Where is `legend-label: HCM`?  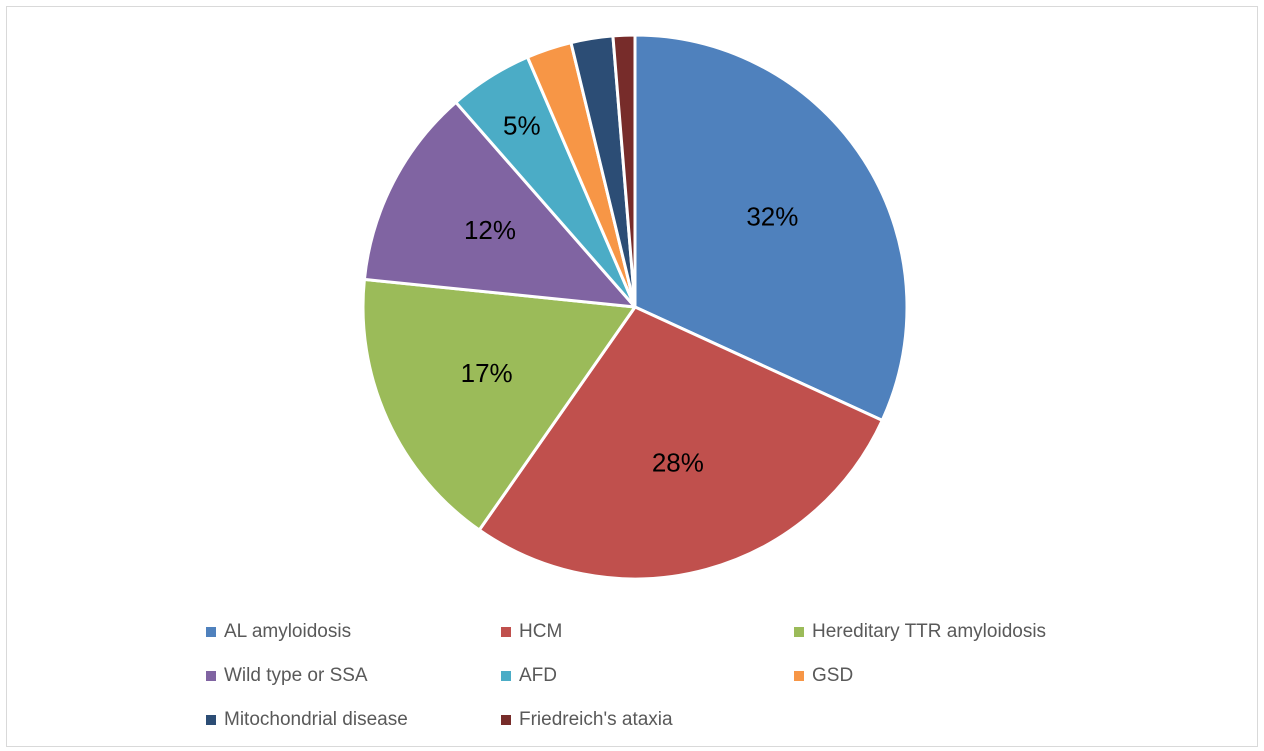
legend-label: HCM is located at coordinates (540, 631).